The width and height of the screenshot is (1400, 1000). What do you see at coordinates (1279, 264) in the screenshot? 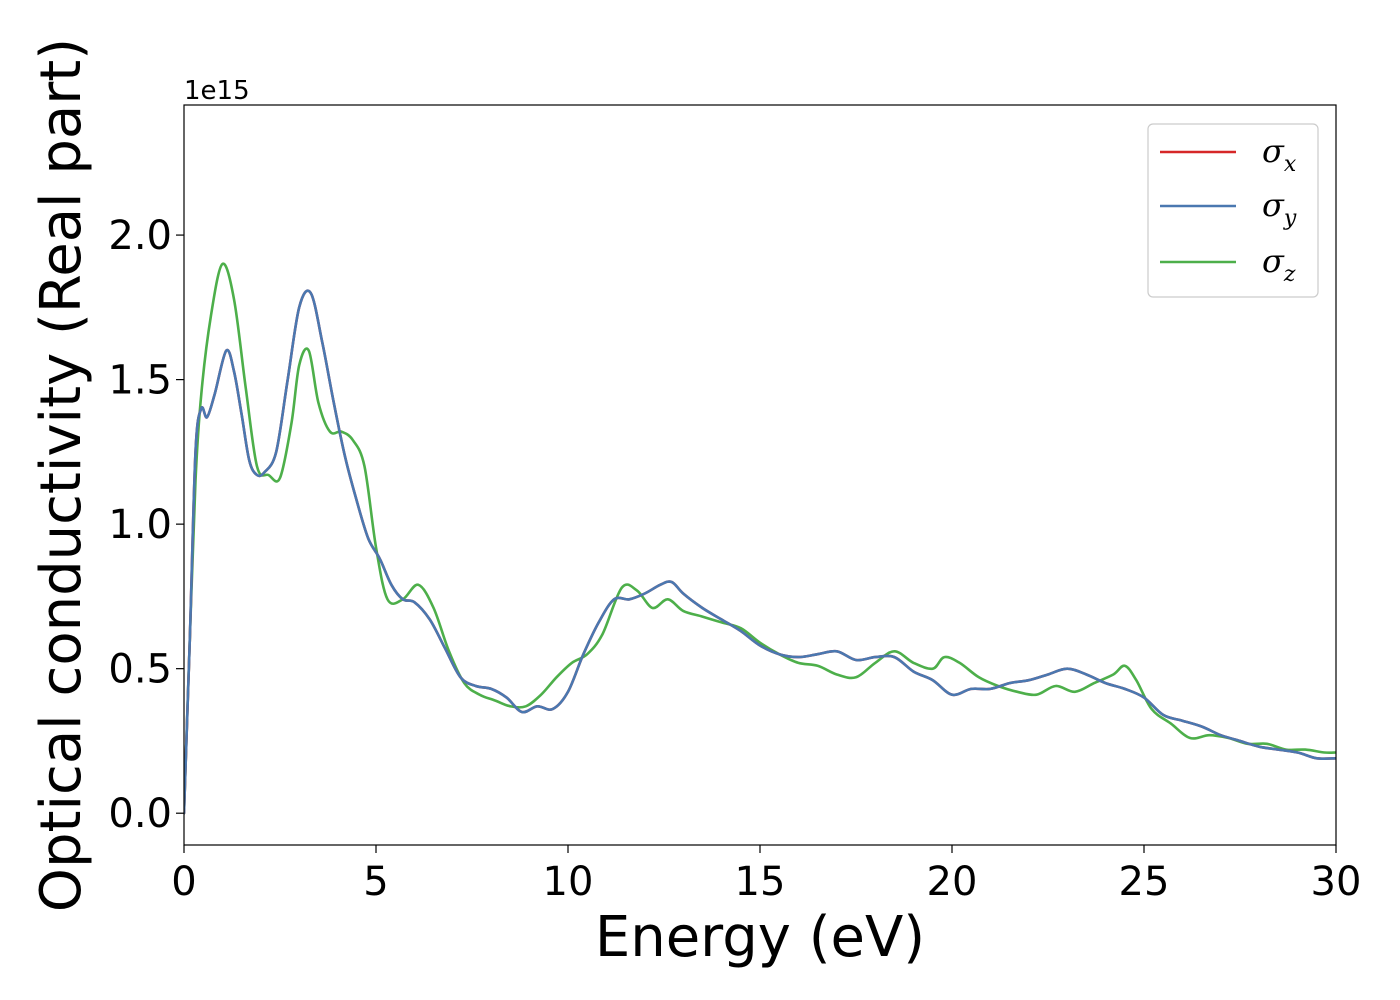
I see `legend-entry-label: σz` at bounding box center [1279, 264].